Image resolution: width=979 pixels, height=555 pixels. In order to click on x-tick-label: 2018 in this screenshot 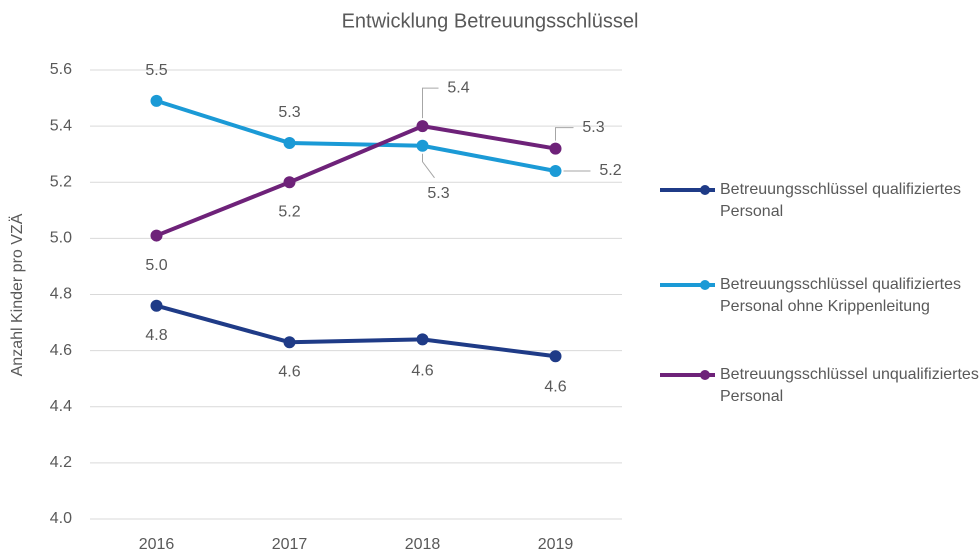, I will do `click(423, 544)`.